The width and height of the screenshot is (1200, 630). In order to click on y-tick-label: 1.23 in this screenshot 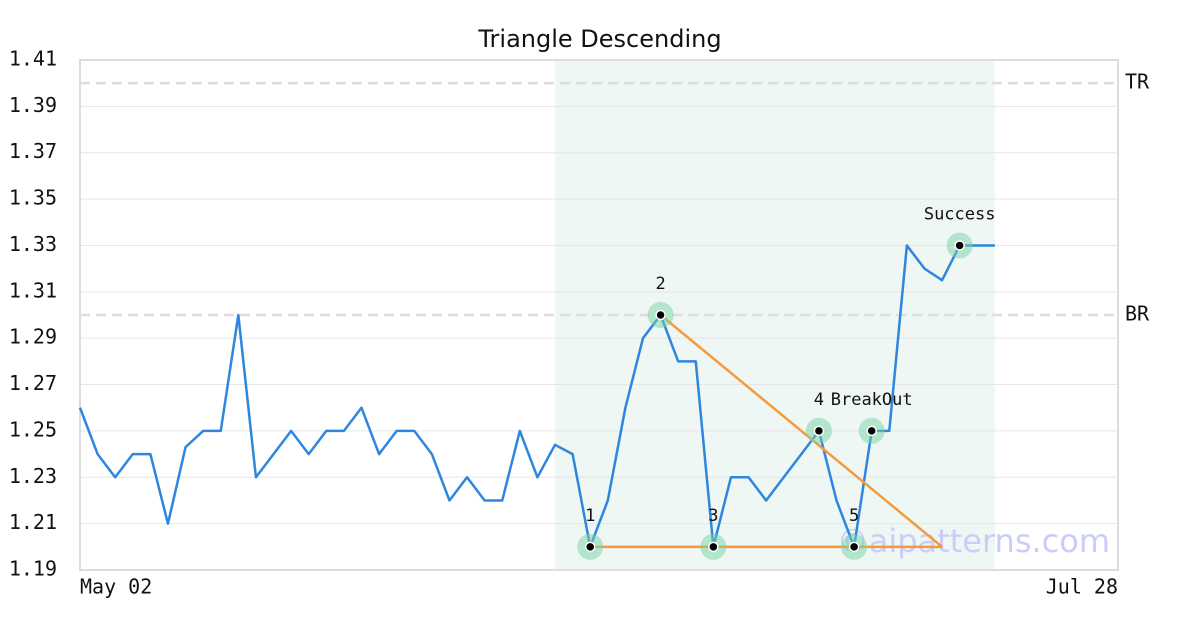, I will do `click(33, 476)`.